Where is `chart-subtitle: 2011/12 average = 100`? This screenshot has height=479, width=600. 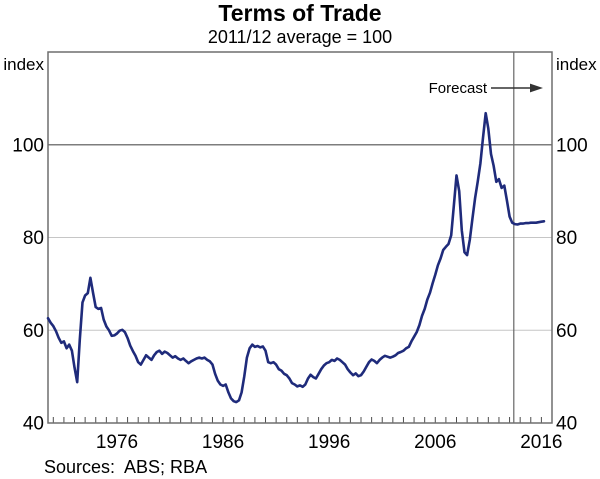
chart-subtitle: 2011/12 average = 100 is located at coordinates (300, 37).